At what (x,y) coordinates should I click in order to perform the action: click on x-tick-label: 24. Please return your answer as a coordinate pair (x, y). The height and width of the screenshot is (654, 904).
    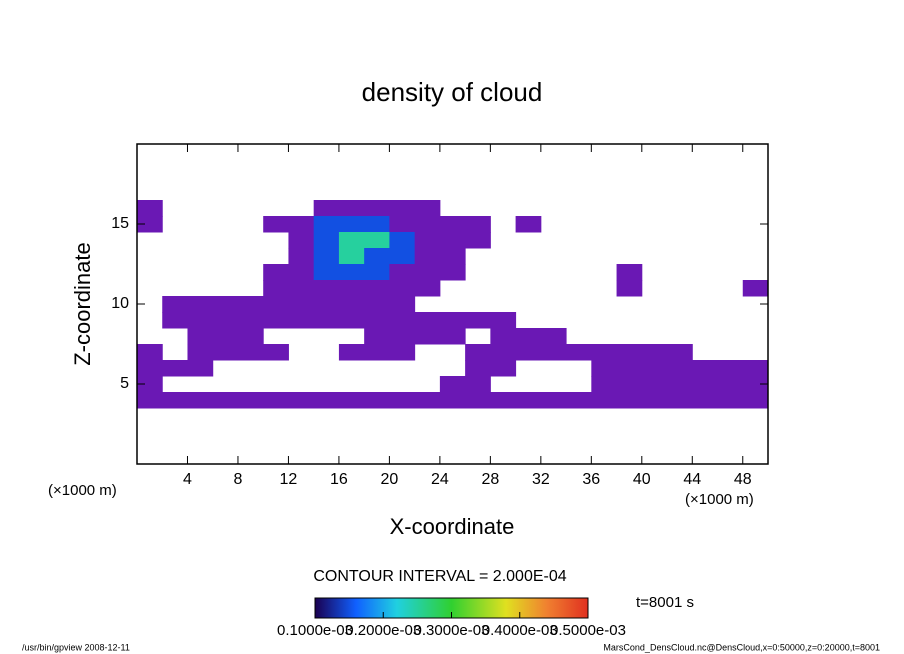
    Looking at the image, I should click on (440, 479).